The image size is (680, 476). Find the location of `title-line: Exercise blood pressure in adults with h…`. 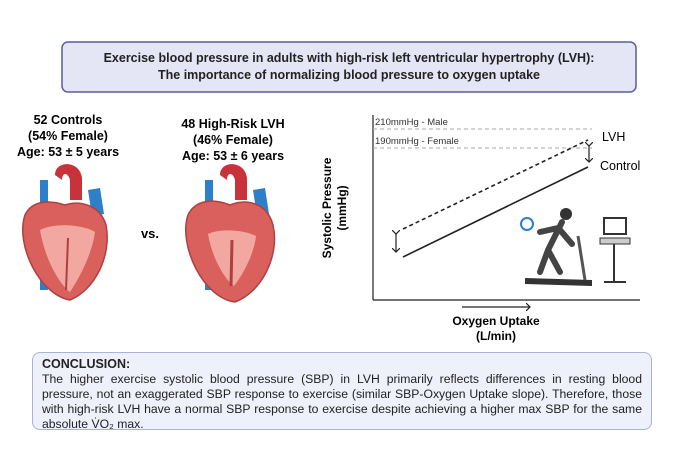

title-line: Exercise blood pressure in adults with h… is located at coordinates (349, 58).